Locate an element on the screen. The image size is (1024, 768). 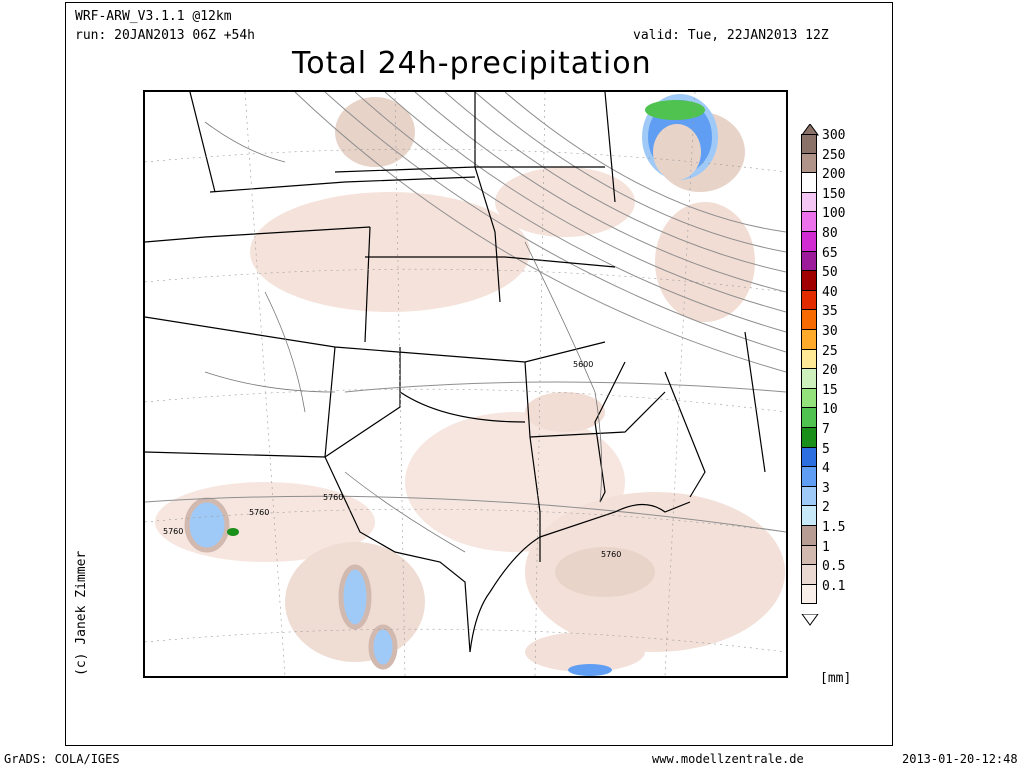
legend-label: 1 is located at coordinates (826, 547).